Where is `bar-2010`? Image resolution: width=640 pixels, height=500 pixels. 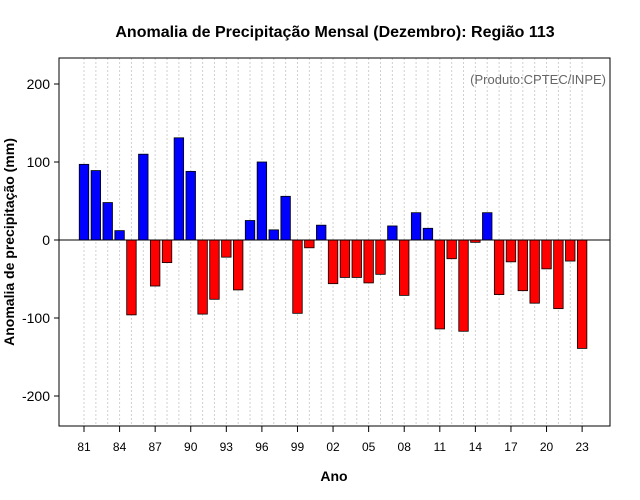 bar-2010 is located at coordinates (428, 234).